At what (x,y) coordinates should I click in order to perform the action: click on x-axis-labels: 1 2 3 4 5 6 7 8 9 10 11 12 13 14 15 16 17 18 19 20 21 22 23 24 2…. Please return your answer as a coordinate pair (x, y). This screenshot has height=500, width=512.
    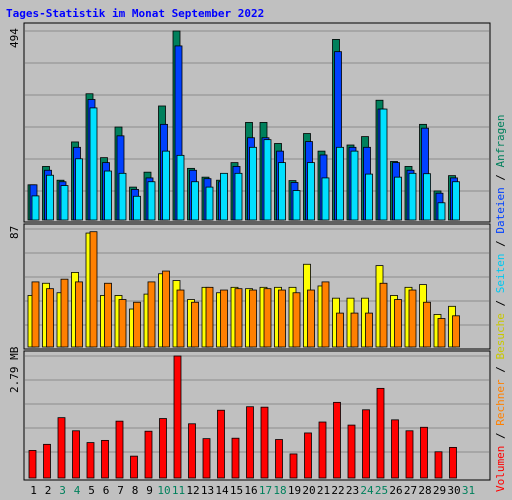
    Looking at the image, I should click on (252, 490).